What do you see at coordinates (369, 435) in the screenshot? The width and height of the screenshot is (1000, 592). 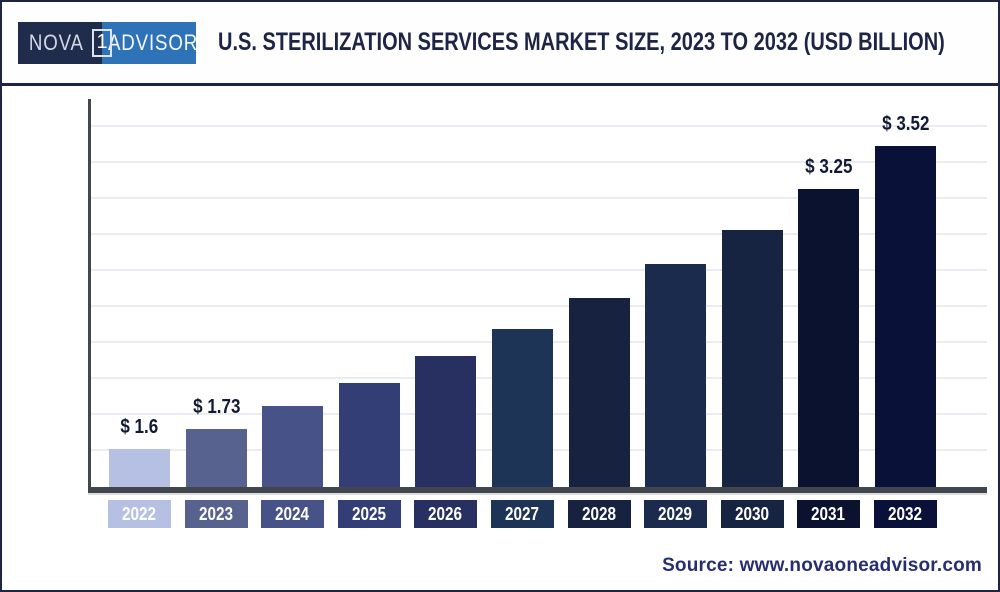 I see `bar-2025` at bounding box center [369, 435].